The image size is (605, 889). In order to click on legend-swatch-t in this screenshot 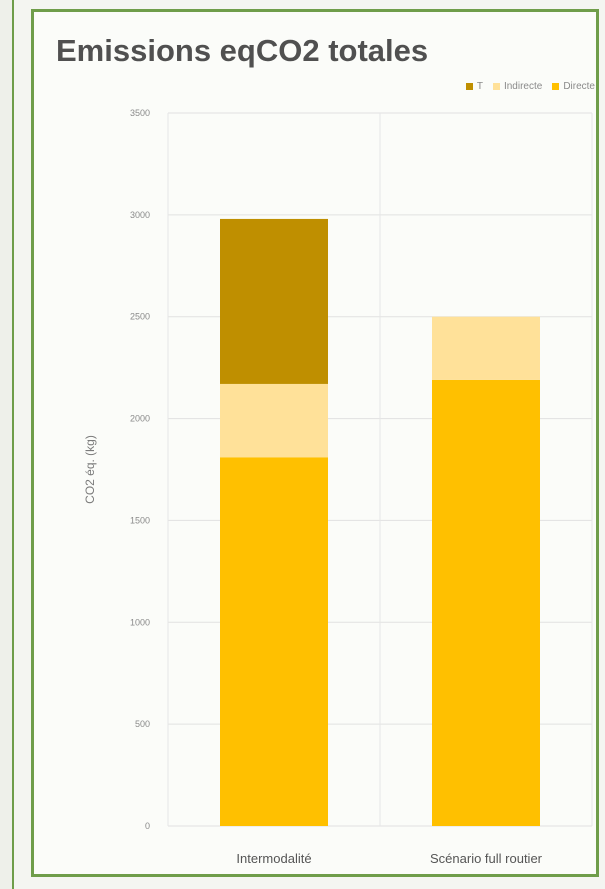, I will do `click(469, 86)`.